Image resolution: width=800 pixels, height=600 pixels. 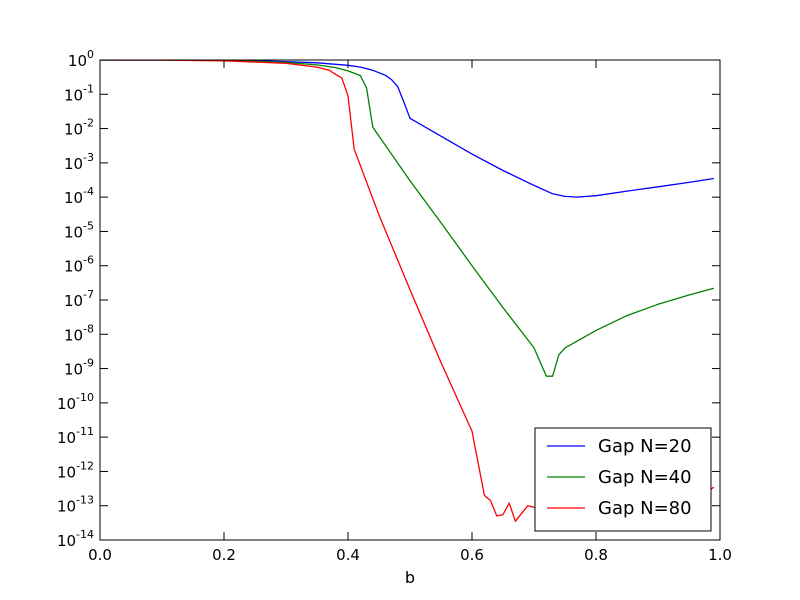 What do you see at coordinates (645, 508) in the screenshot?
I see `legend-label: Gap N=80` at bounding box center [645, 508].